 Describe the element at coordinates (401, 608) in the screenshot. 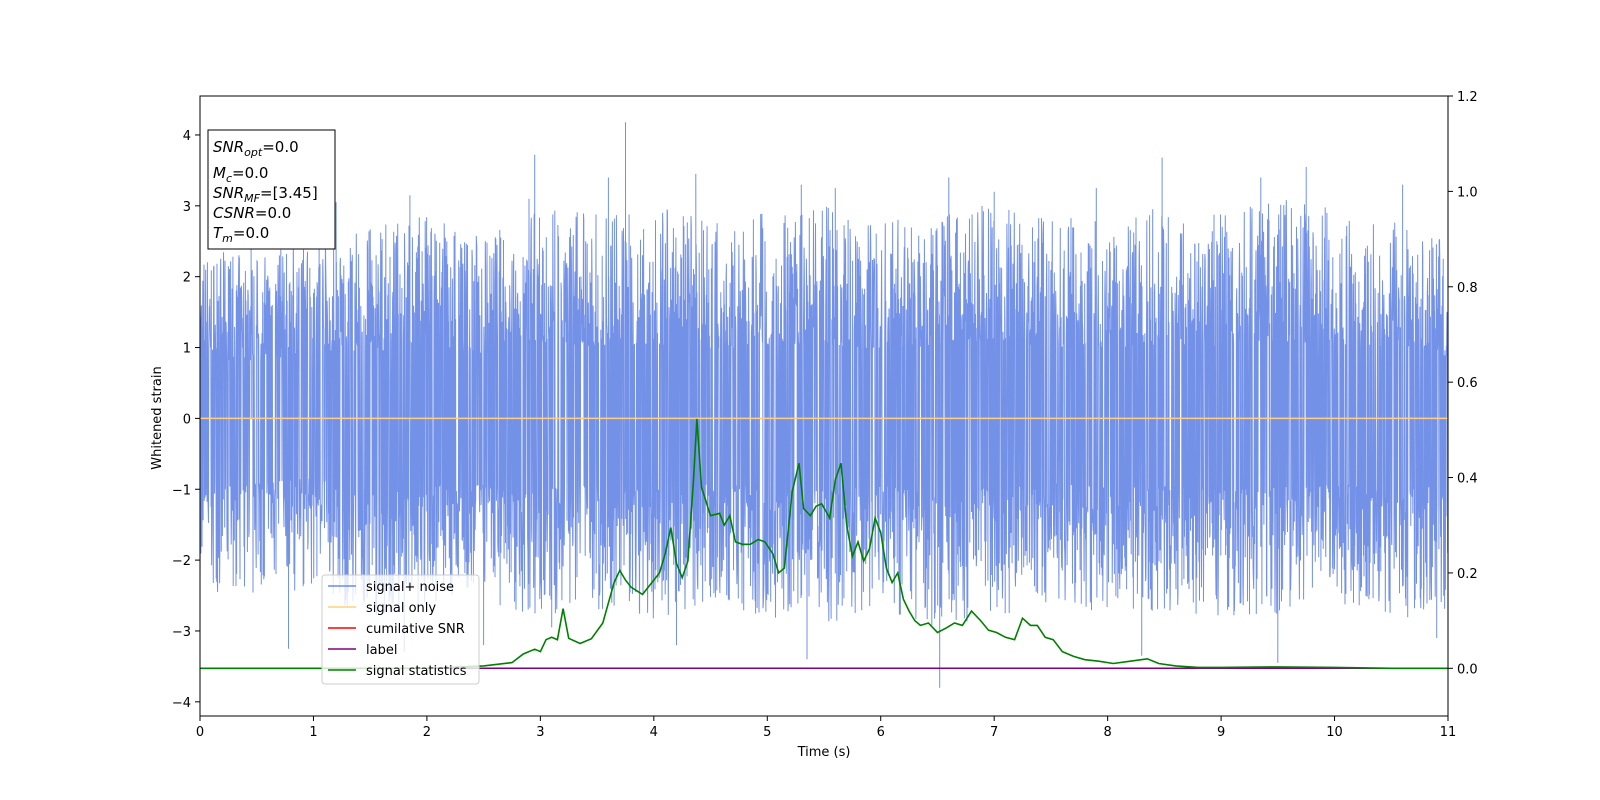

I see `legend-entry: signal only` at that location.